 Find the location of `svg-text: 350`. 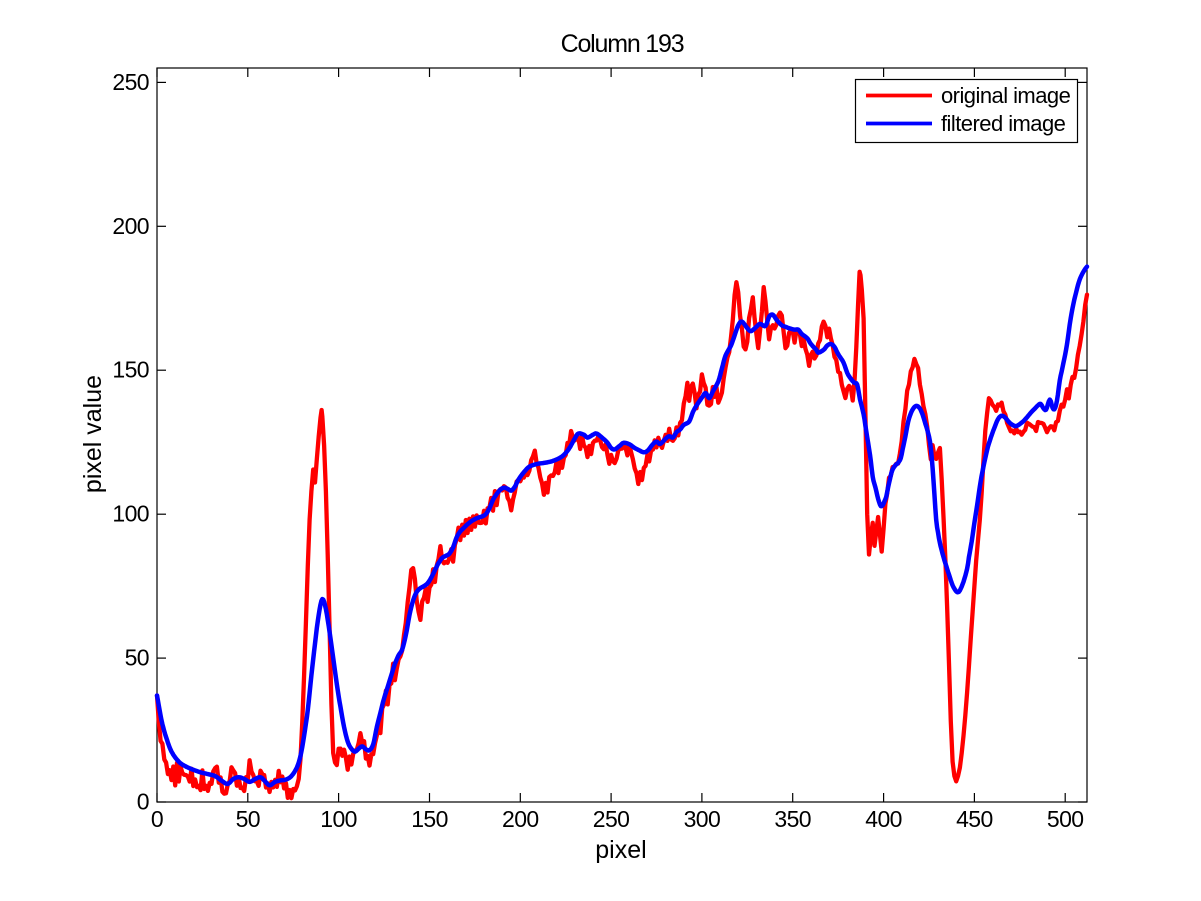

svg-text: 350 is located at coordinates (792, 819).